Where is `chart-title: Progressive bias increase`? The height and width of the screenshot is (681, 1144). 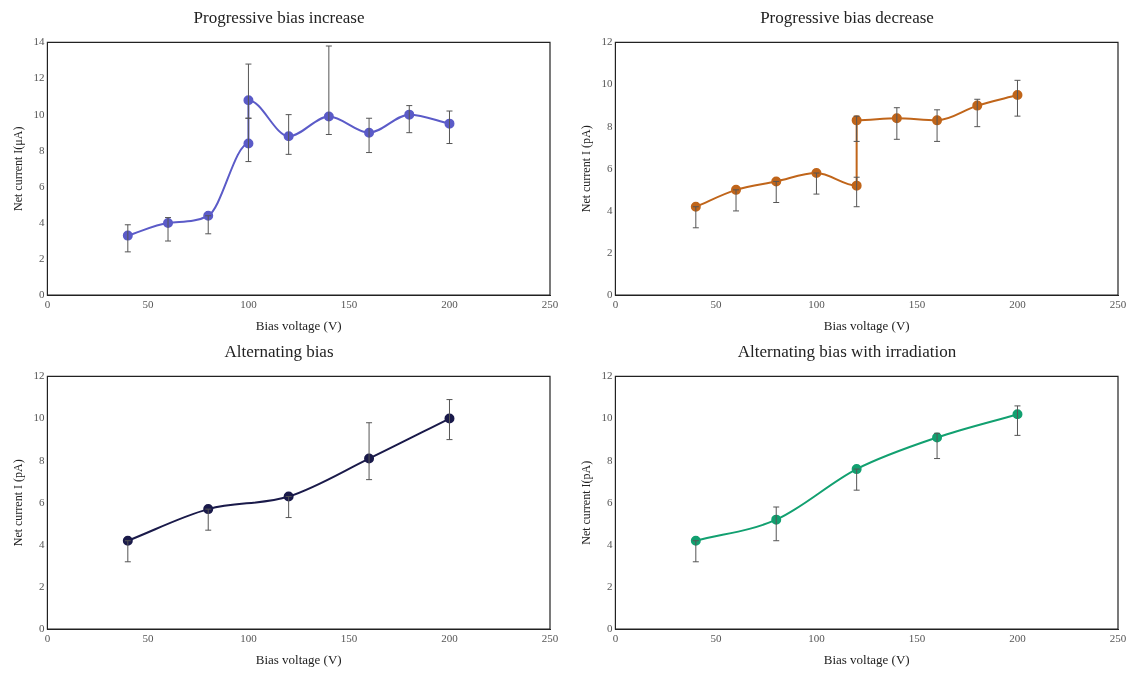
chart-title: Progressive bias increase is located at coordinates (279, 17).